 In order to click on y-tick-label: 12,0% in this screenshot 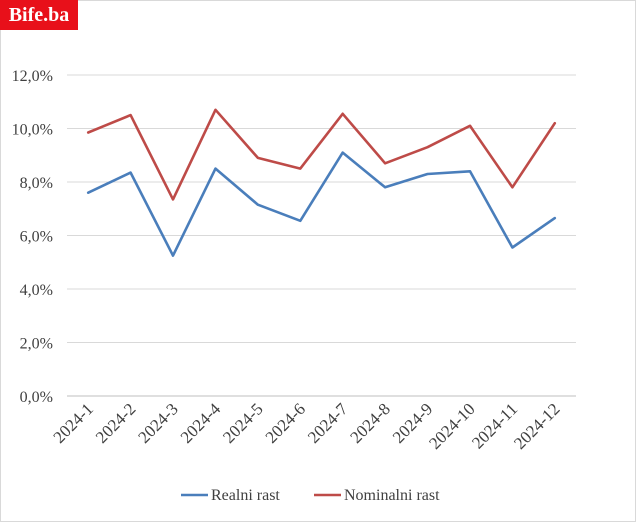, I will do `click(32, 76)`.